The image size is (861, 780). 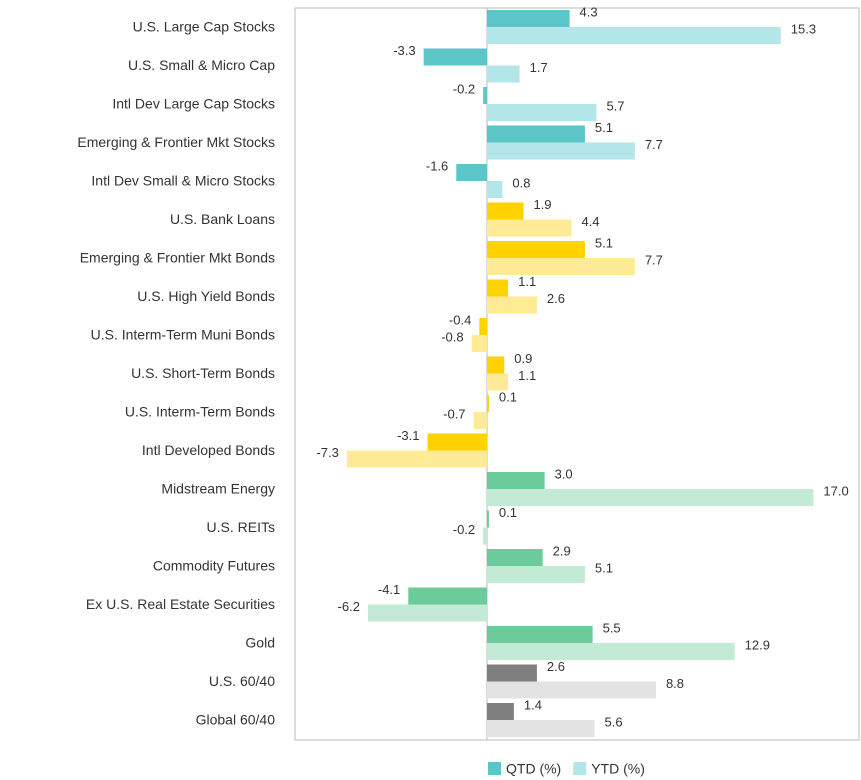 What do you see at coordinates (562, 550) in the screenshot?
I see `value-label: 2.9` at bounding box center [562, 550].